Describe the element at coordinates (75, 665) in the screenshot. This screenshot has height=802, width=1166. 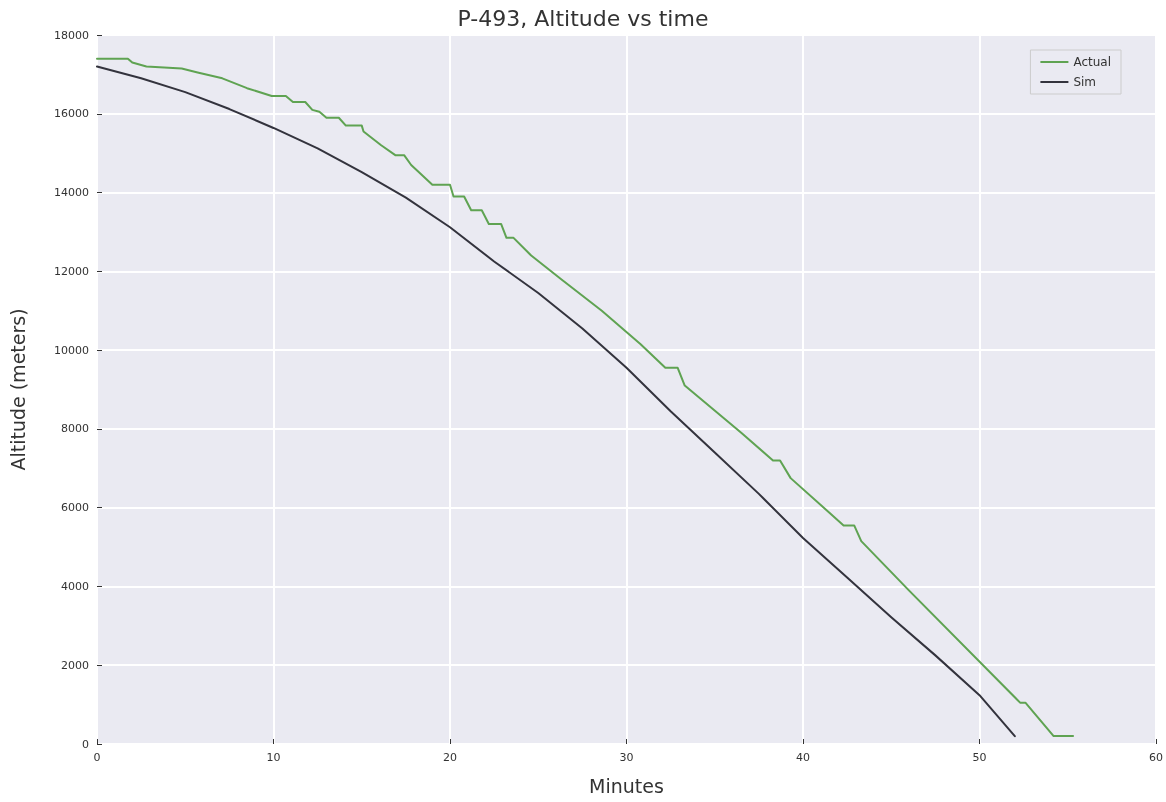
I see `y-tick-label: 2000` at that location.